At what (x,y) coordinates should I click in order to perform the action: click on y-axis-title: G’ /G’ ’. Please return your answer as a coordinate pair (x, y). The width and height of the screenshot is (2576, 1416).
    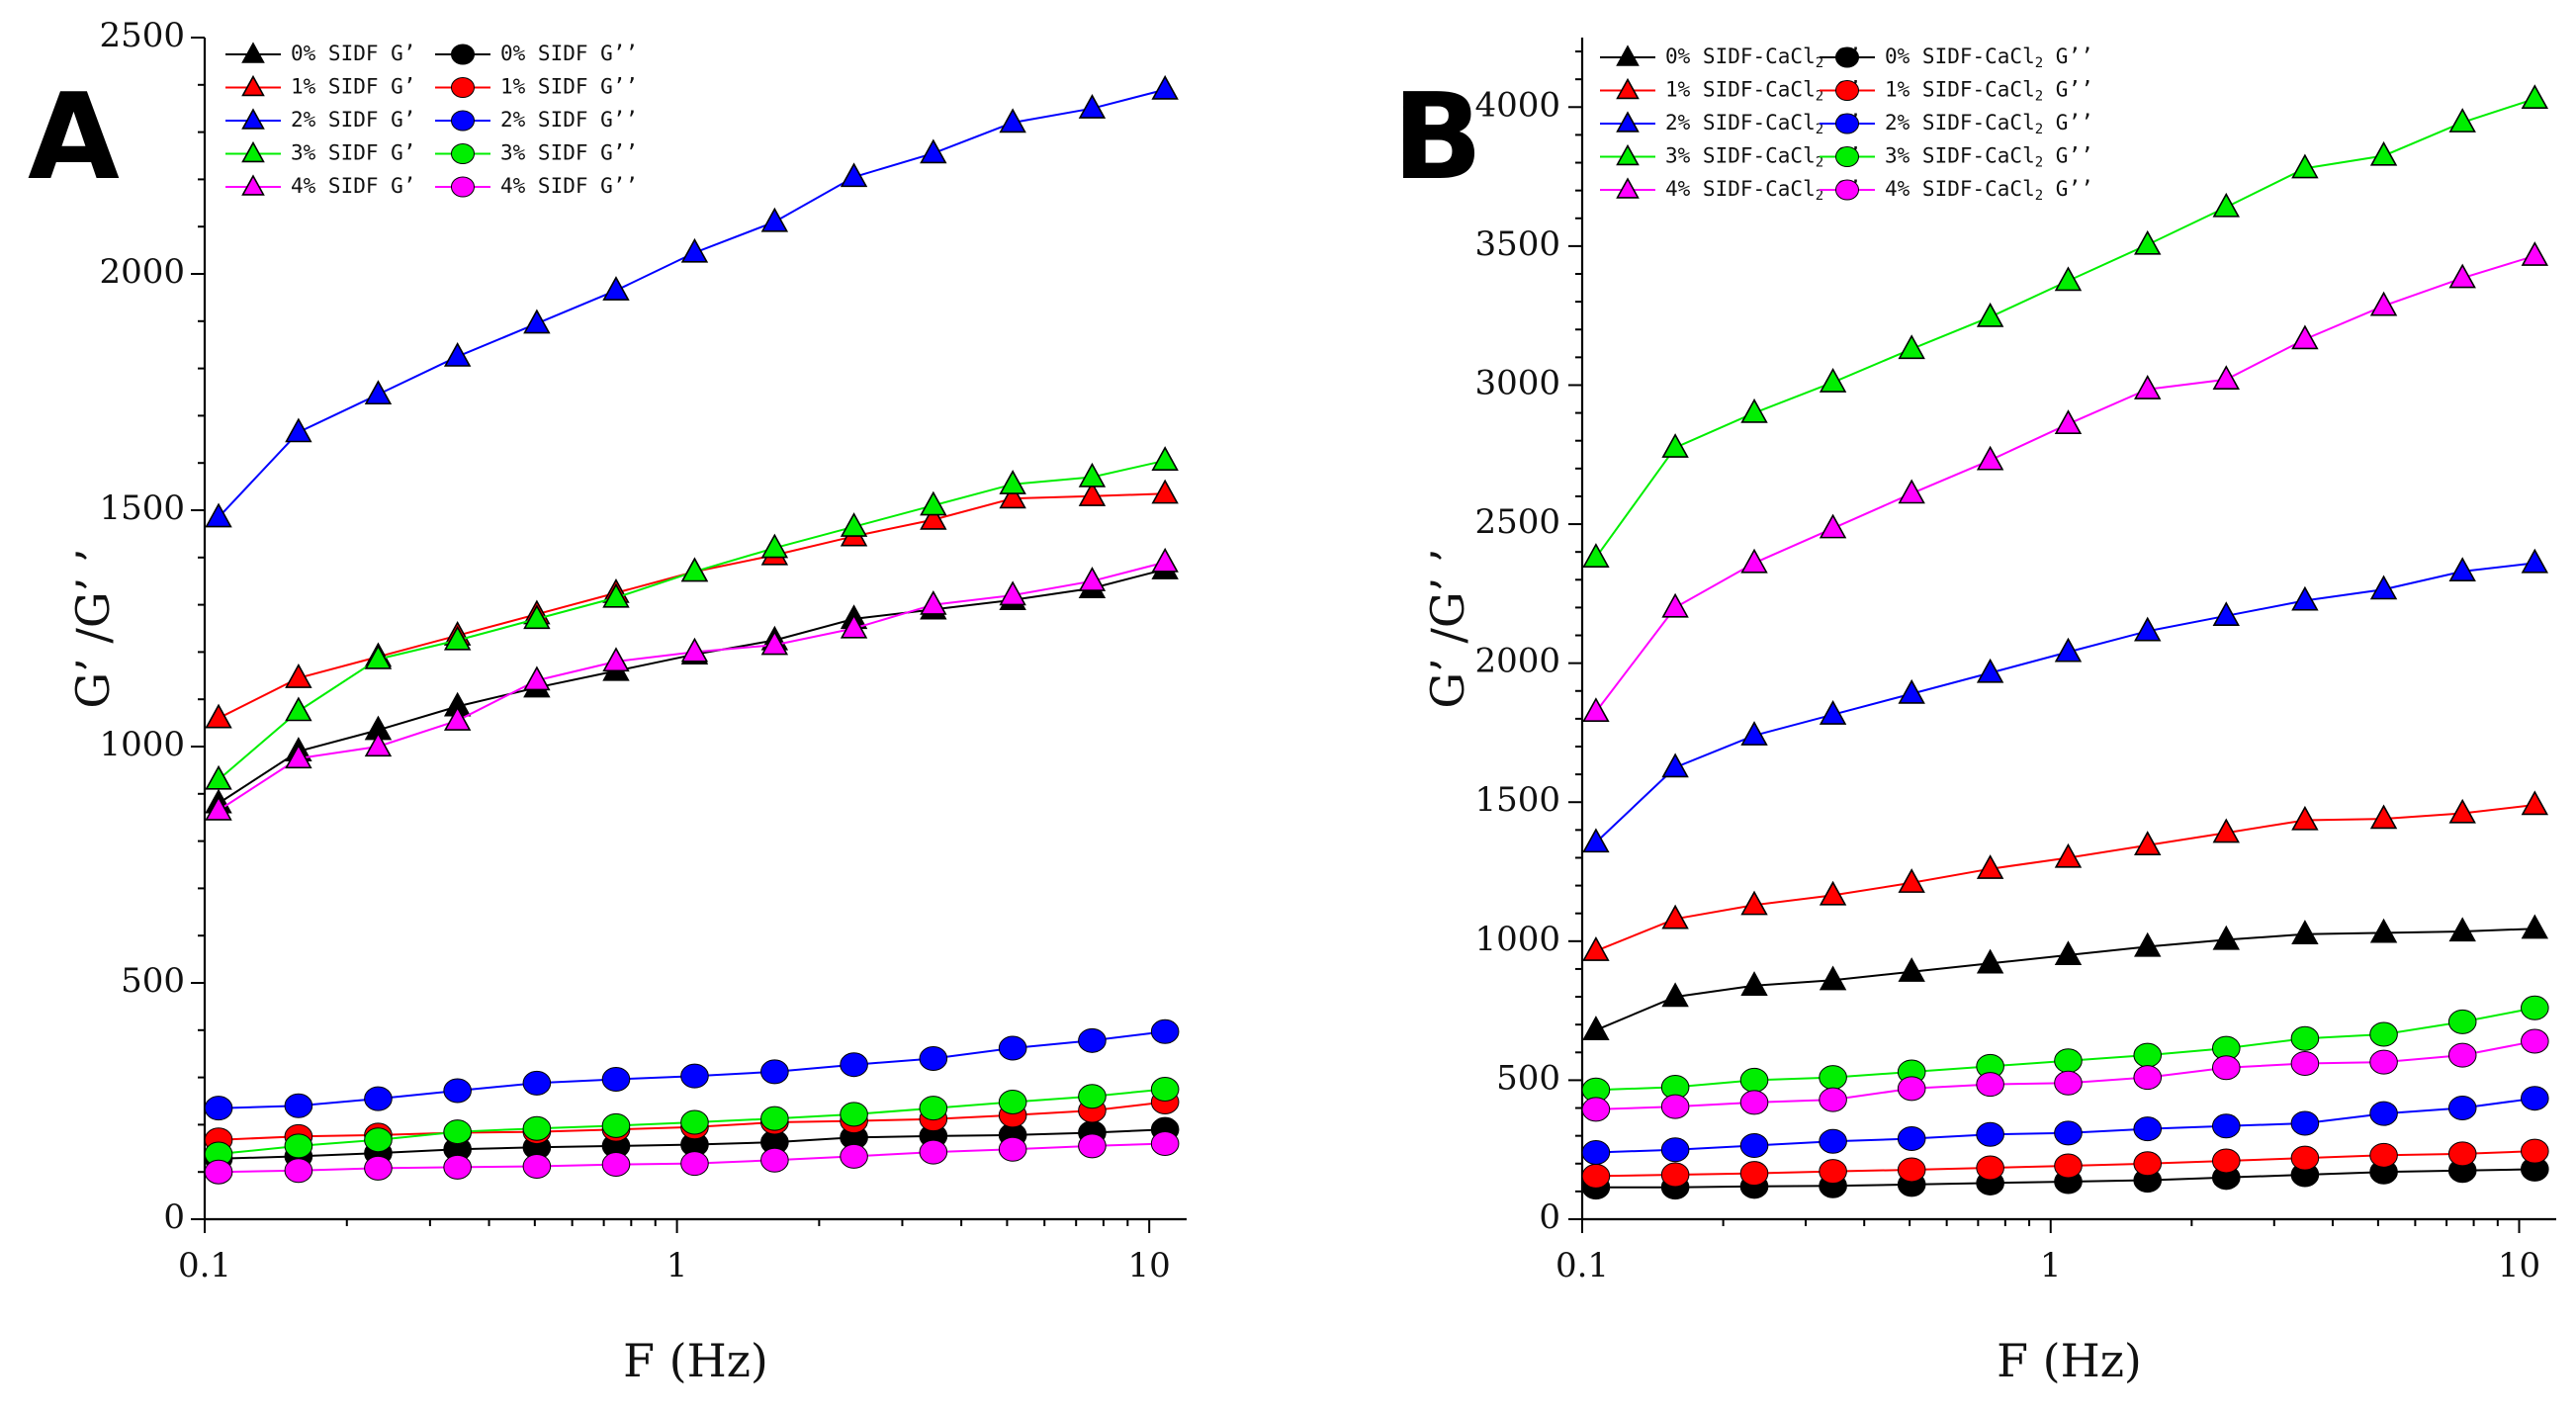
    Looking at the image, I should click on (1447, 628).